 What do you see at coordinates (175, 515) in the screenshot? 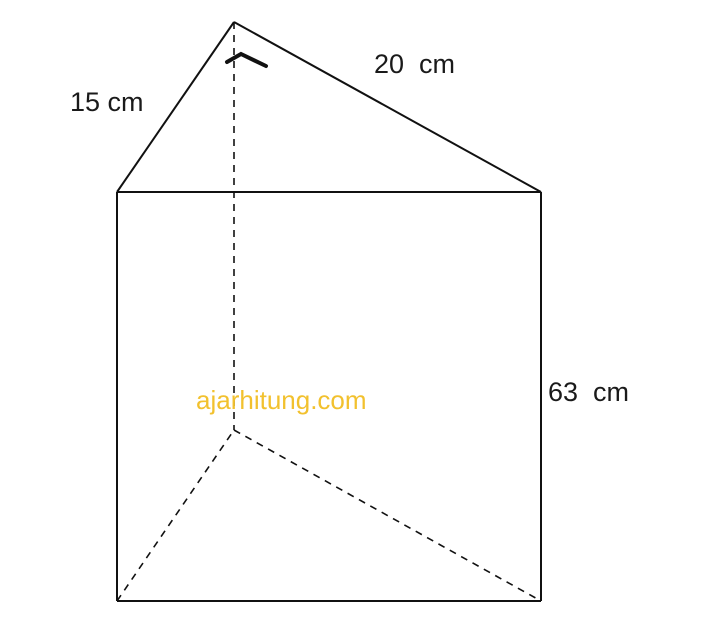
I see `hidden-bottom-edge-left` at bounding box center [175, 515].